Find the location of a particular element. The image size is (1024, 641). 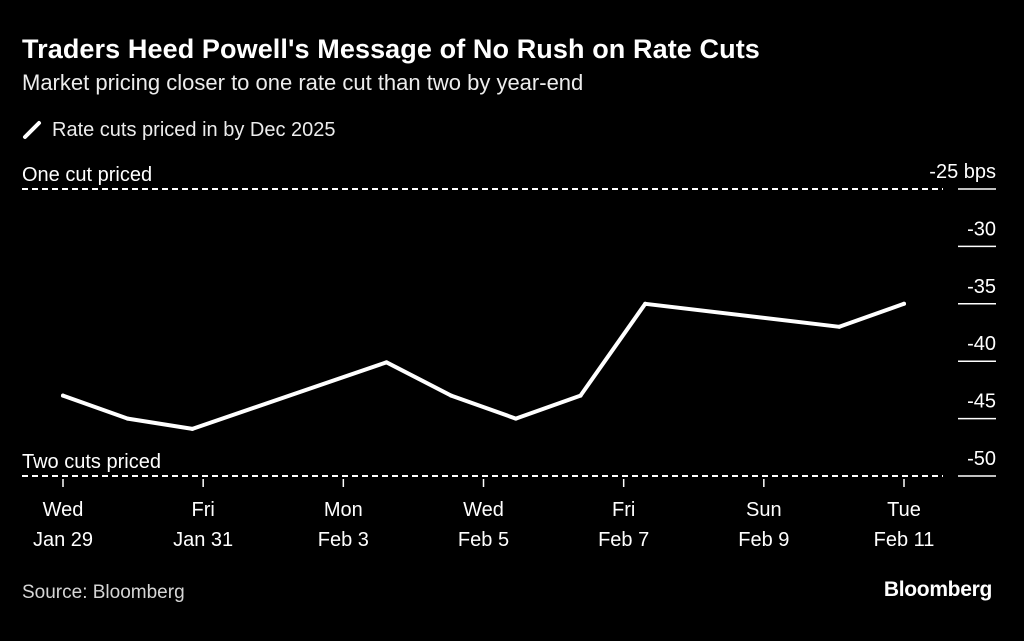

y-tick-label: -35 is located at coordinates (981, 287).